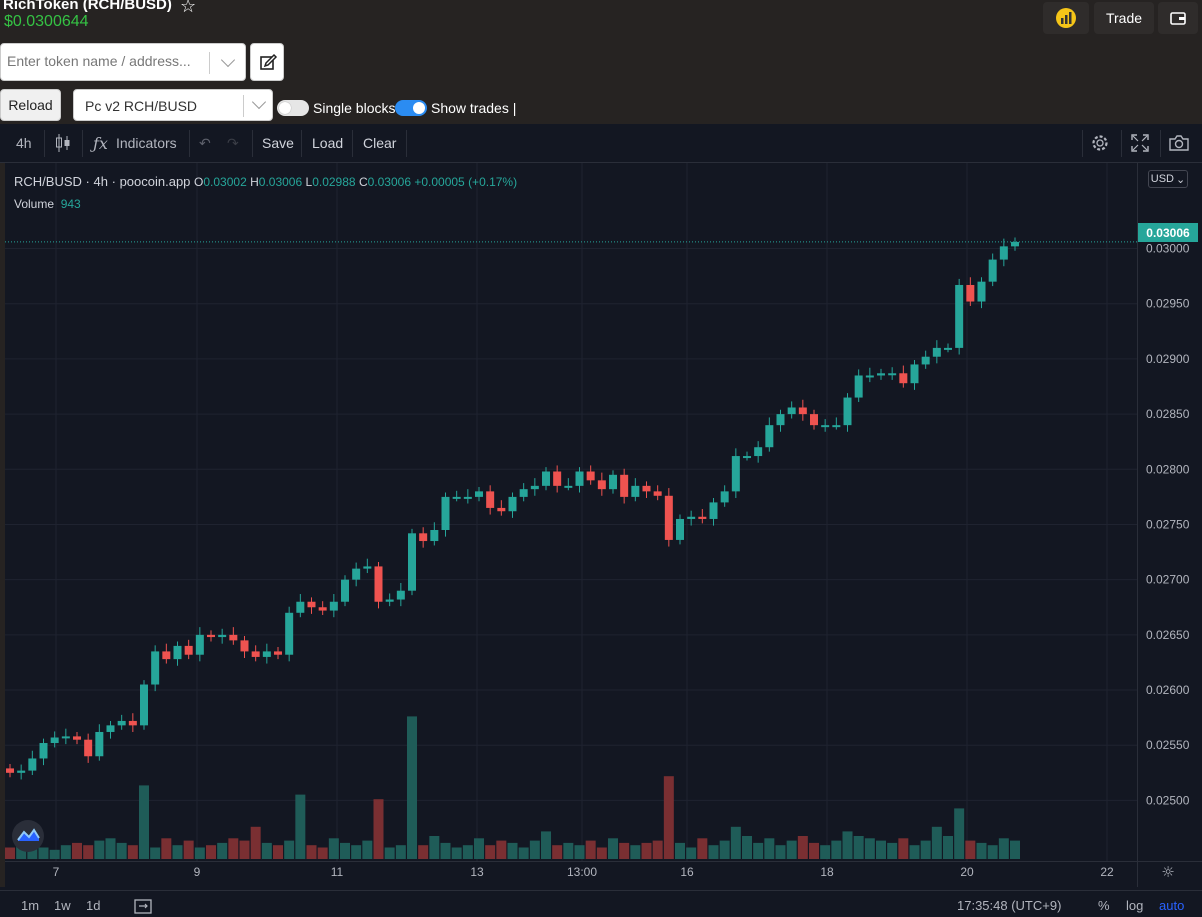 This screenshot has width=1202, height=917. What do you see at coordinates (1168, 635) in the screenshot?
I see `y-tick-label: 0.02650` at bounding box center [1168, 635].